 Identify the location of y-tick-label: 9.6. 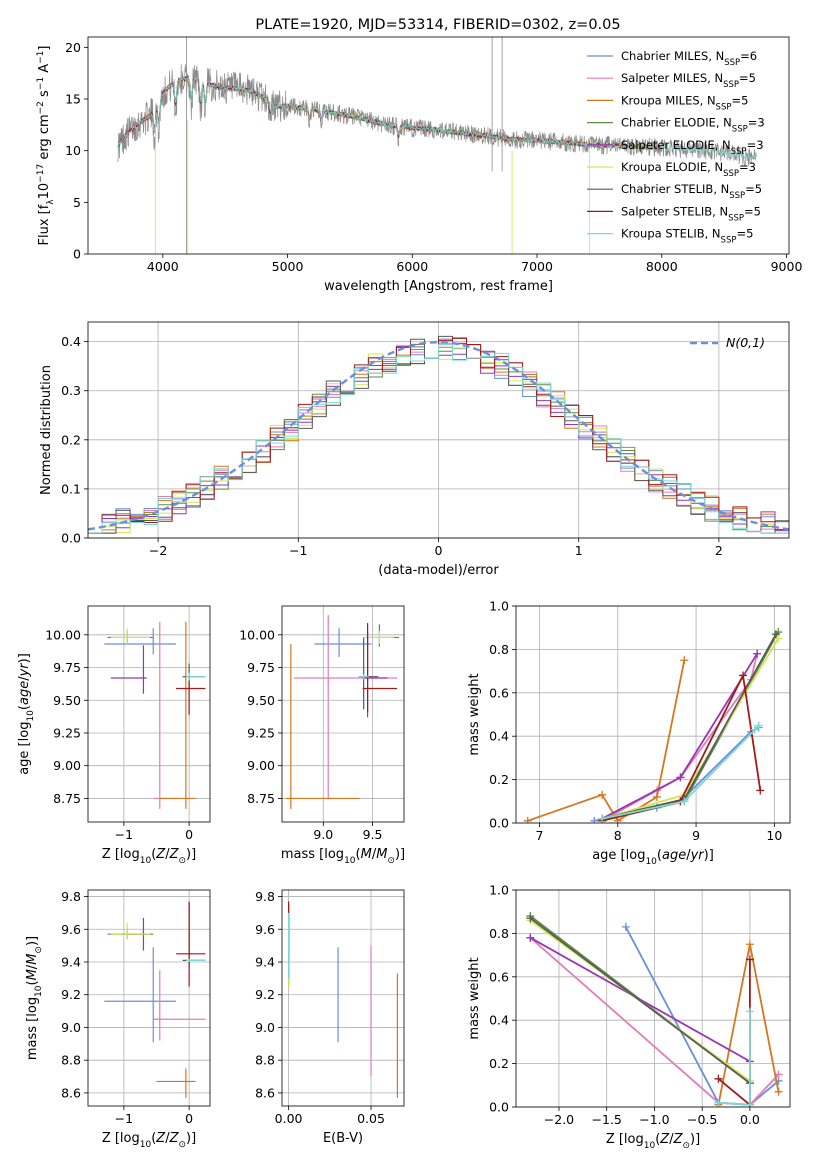
(71, 929).